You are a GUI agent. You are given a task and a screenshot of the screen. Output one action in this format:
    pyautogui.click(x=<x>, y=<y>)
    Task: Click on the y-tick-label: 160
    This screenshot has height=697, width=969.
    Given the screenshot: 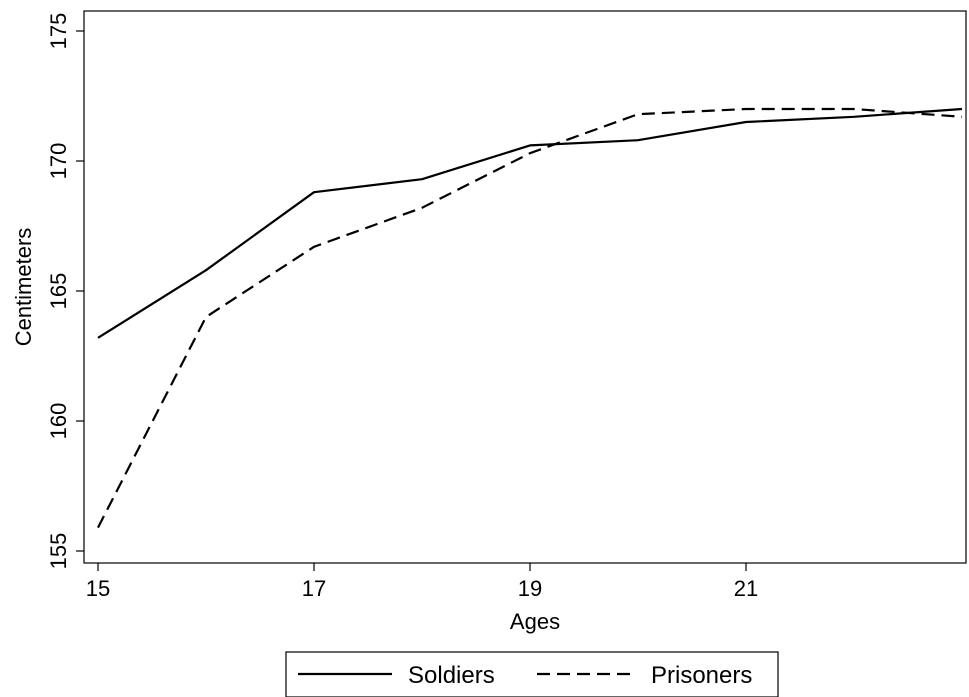 What is the action you would take?
    pyautogui.click(x=58, y=421)
    